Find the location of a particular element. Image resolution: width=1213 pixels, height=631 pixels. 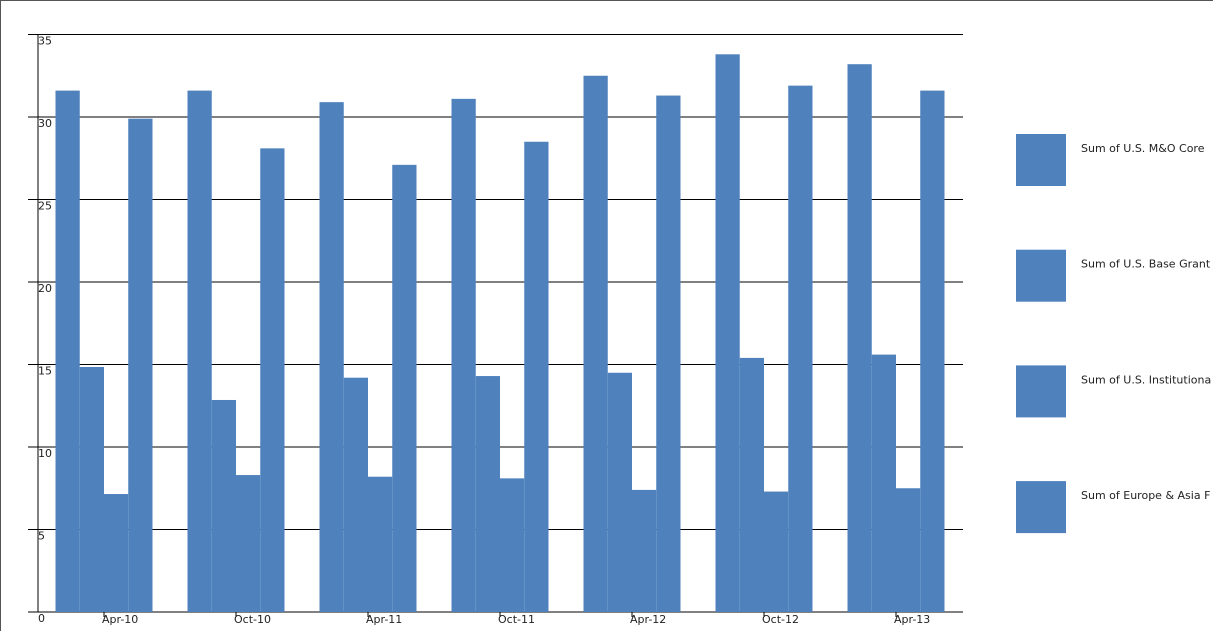

y-tick-label: 30 is located at coordinates (45, 123).